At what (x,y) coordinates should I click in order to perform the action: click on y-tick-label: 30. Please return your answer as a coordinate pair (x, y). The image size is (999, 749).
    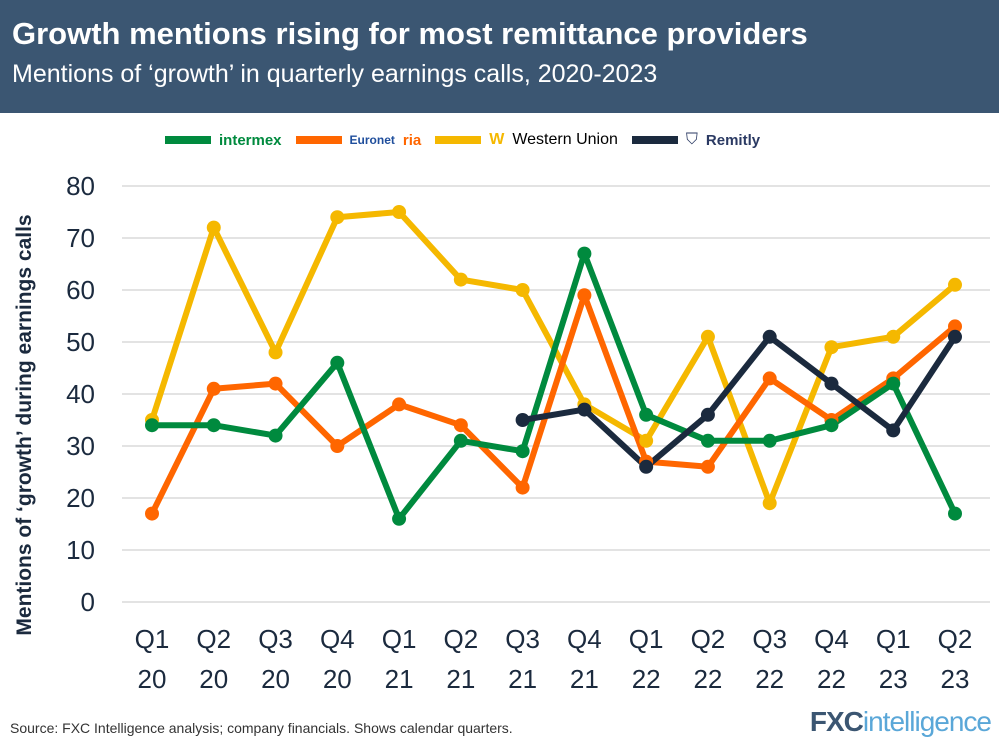
    Looking at the image, I should click on (80, 446).